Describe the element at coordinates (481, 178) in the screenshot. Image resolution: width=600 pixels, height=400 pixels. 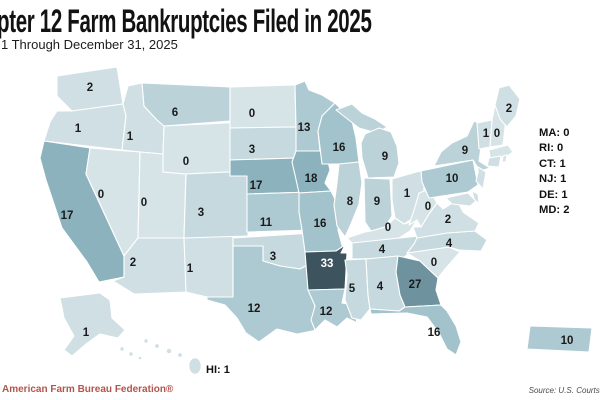
I see `state-new-jersey` at that location.